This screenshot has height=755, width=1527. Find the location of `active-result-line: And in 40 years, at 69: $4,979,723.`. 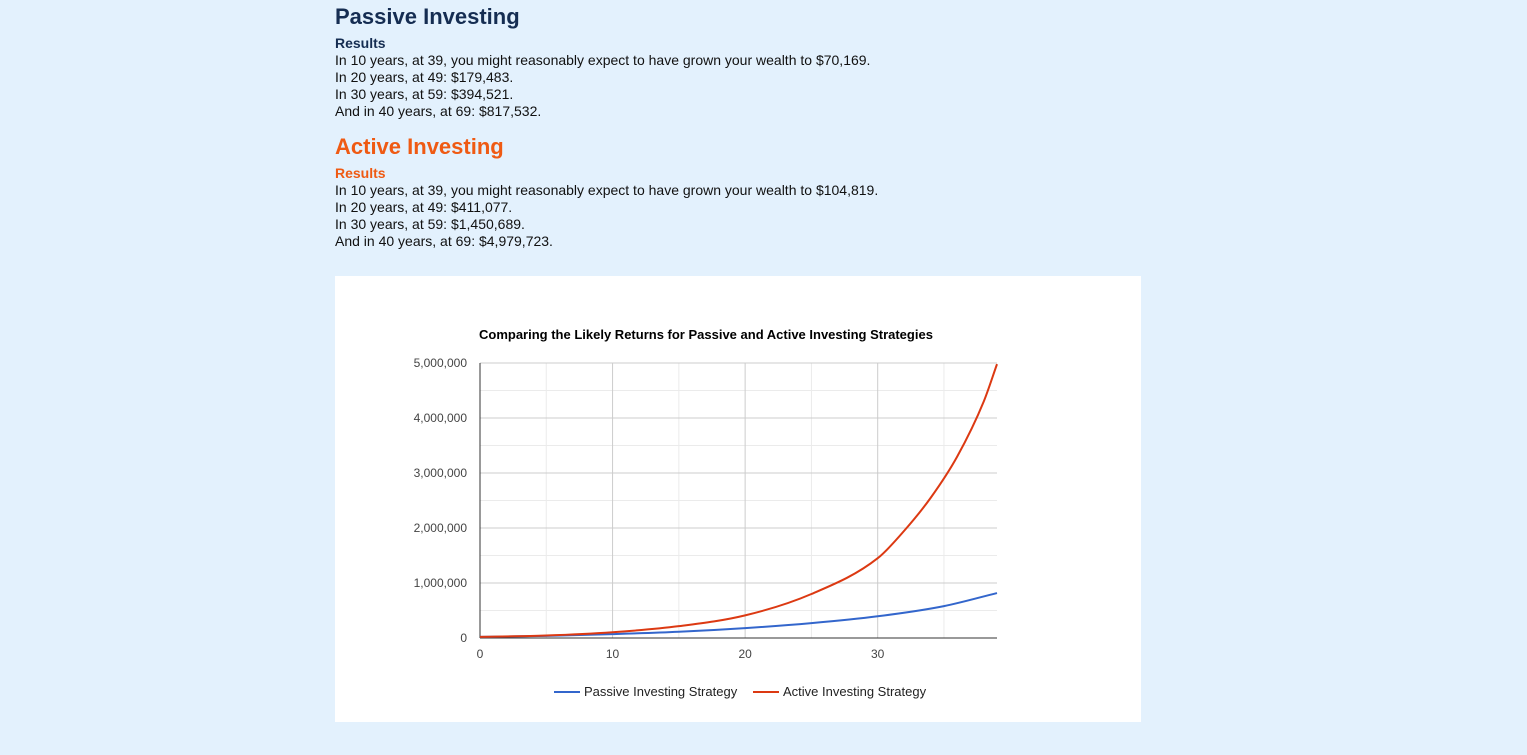

active-result-line: And in 40 years, at 69: $4,979,723. is located at coordinates (444, 241).